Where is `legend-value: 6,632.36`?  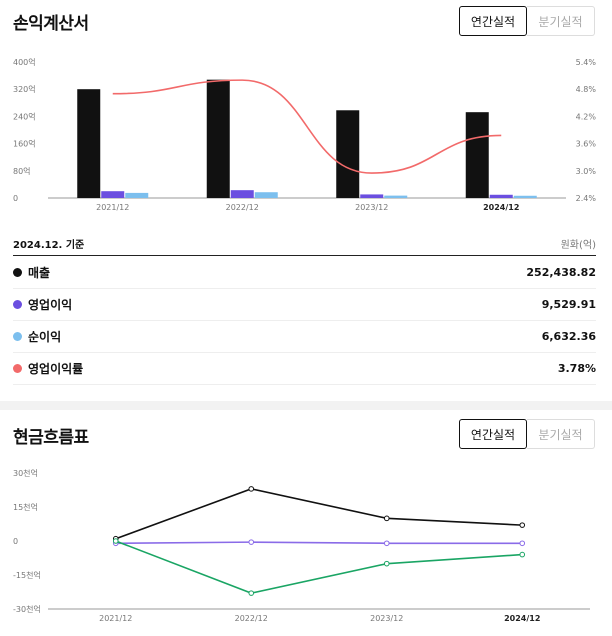
legend-value: 6,632.36 is located at coordinates (568, 336).